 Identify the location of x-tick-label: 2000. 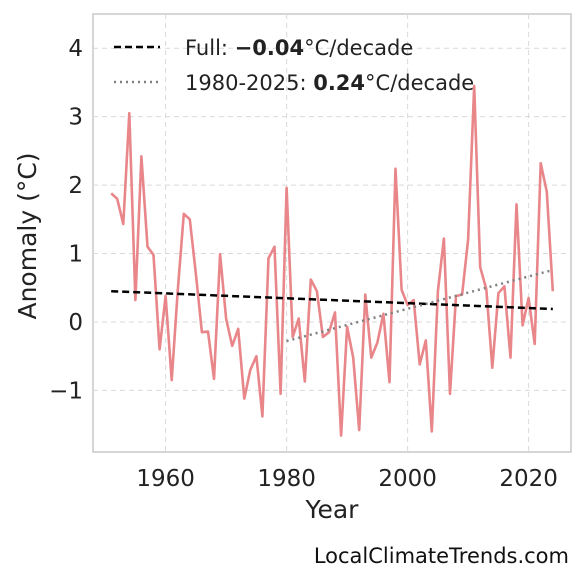
(407, 479).